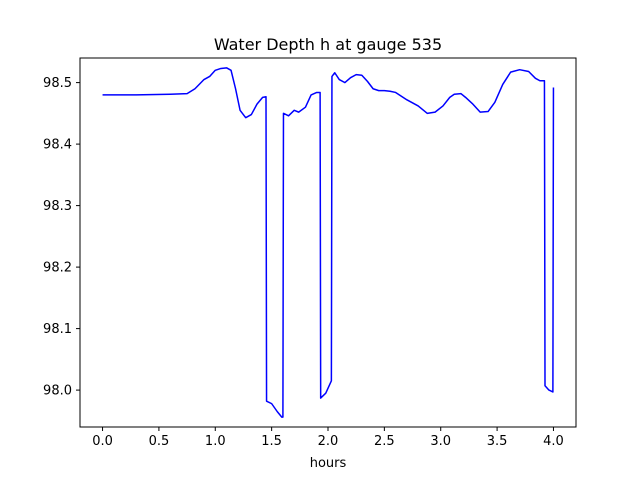  Describe the element at coordinates (57, 391) in the screenshot. I see `y-tick-label: 98.0` at that location.